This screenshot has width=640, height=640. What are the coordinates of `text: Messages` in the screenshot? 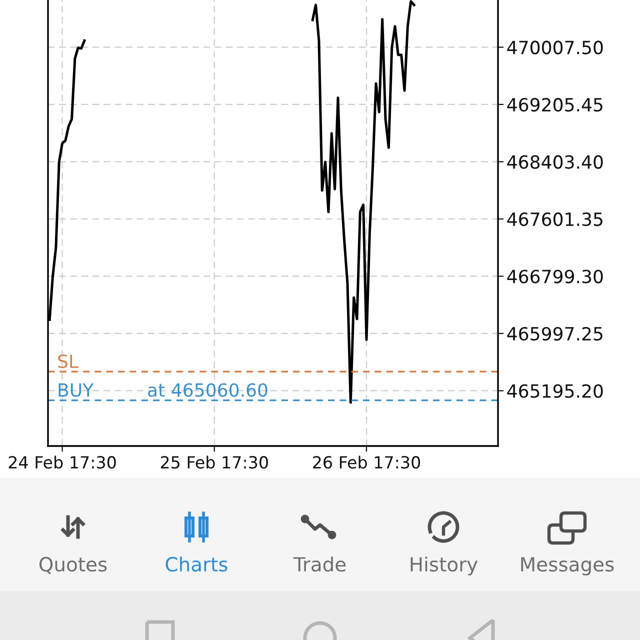 It's located at (567, 566).